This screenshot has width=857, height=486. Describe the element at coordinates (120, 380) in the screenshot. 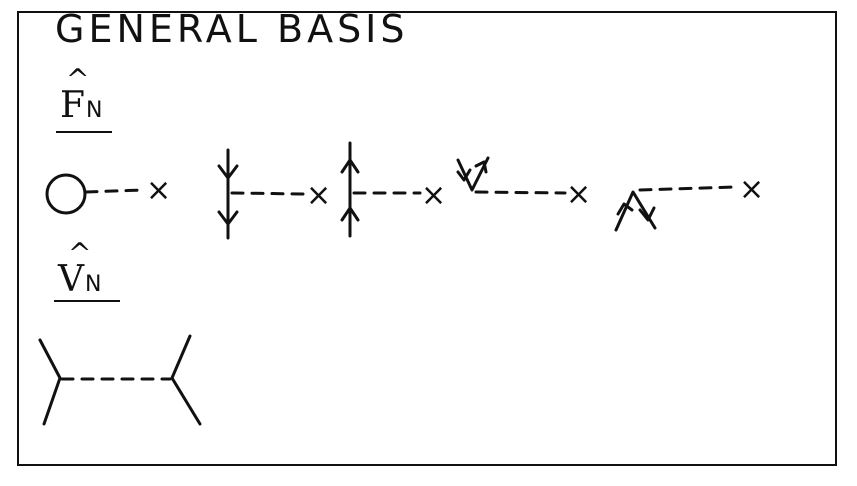

I see `diagram-two-vertex` at that location.